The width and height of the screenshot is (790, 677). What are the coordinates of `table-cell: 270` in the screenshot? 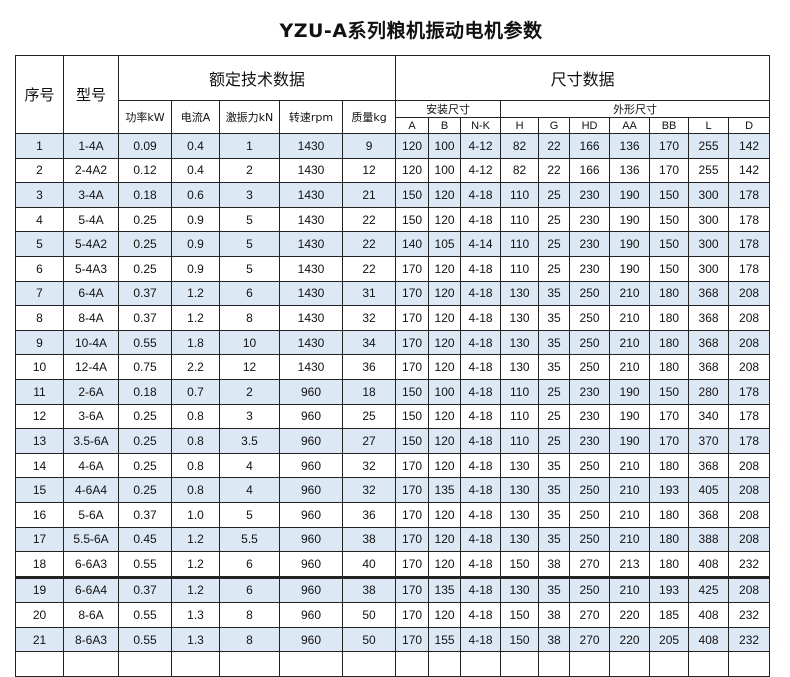 It's located at (590, 639).